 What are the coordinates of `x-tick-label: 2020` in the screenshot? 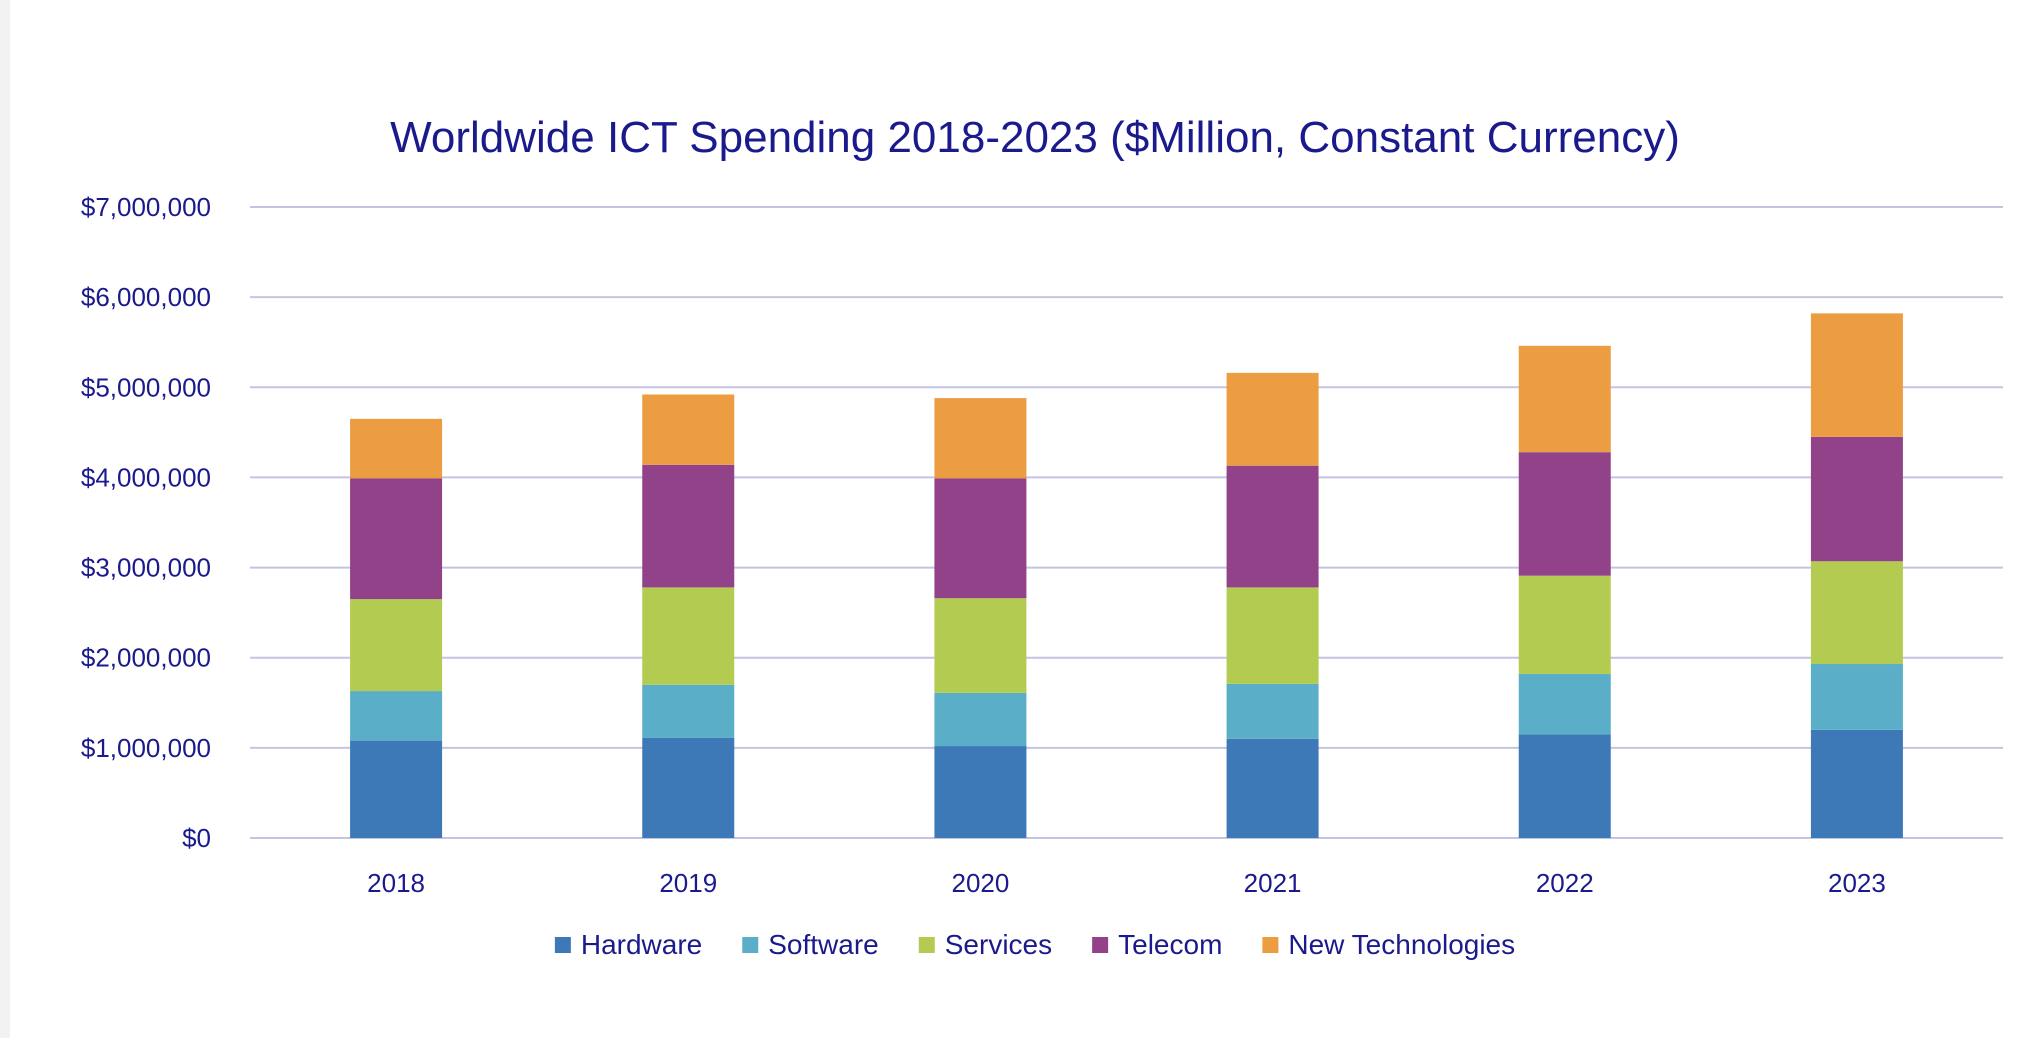 It's located at (980, 883).